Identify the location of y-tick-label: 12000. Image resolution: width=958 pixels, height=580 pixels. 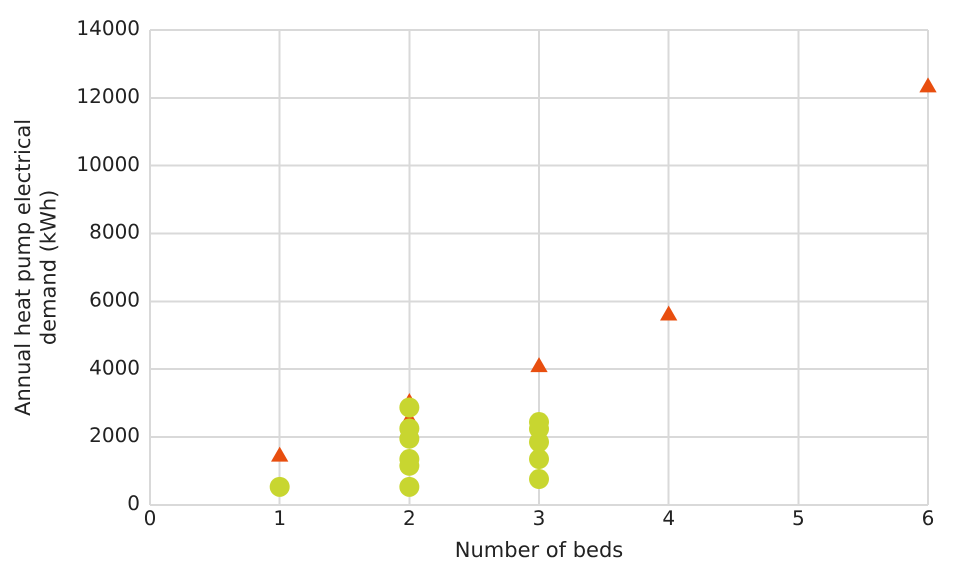
(108, 96).